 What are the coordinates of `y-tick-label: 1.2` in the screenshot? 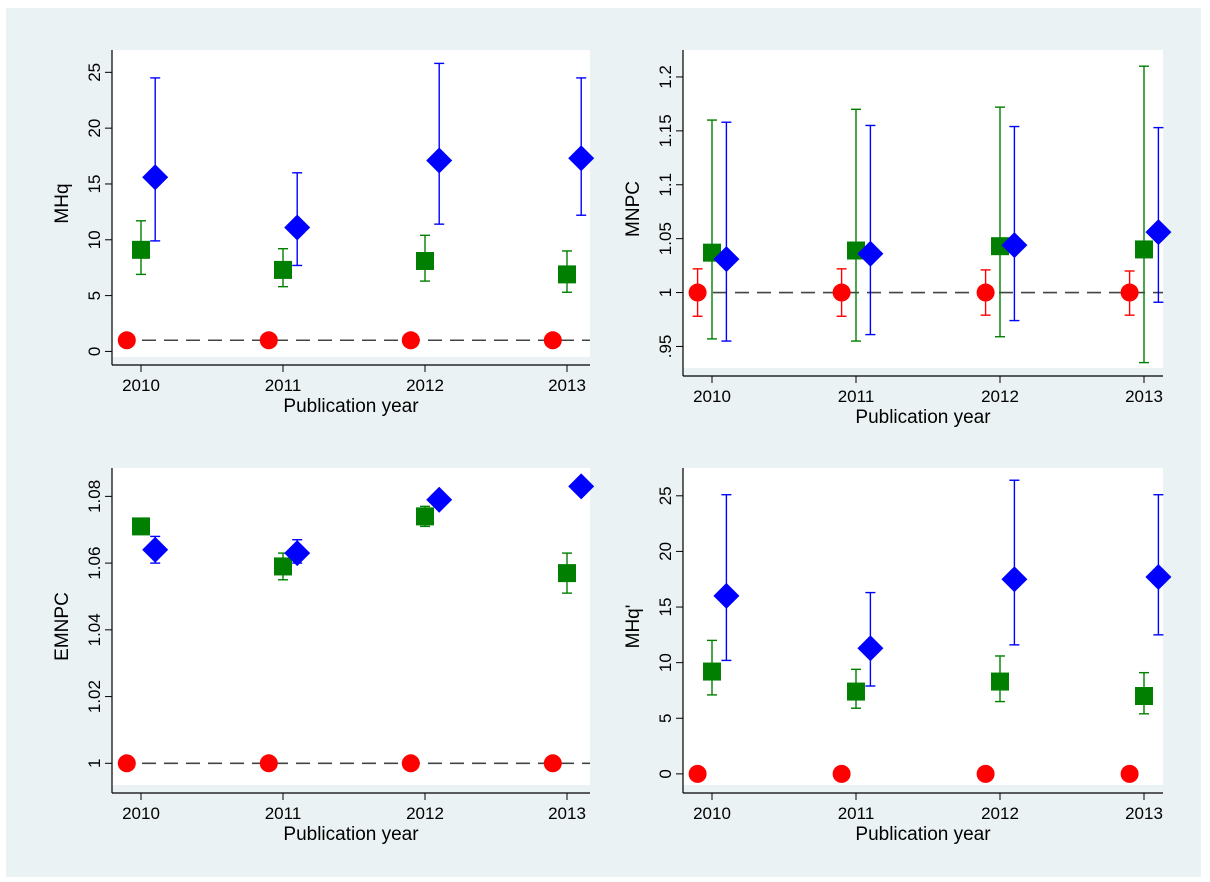 It's located at (665, 77).